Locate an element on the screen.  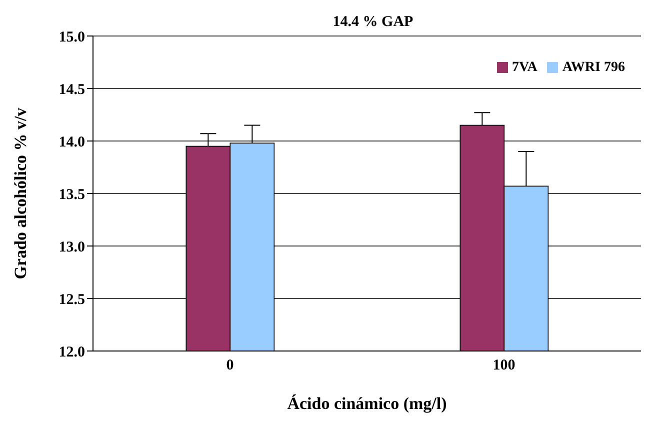
x-tick-label: 0 is located at coordinates (230, 366).